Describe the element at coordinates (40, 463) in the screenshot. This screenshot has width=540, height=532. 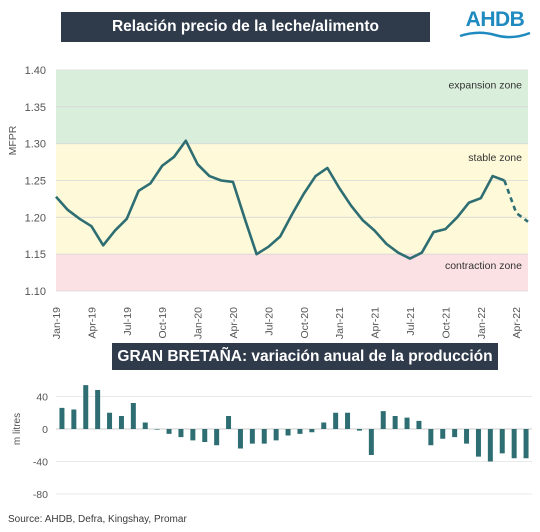
I see `y-tick-label: -40` at that location.